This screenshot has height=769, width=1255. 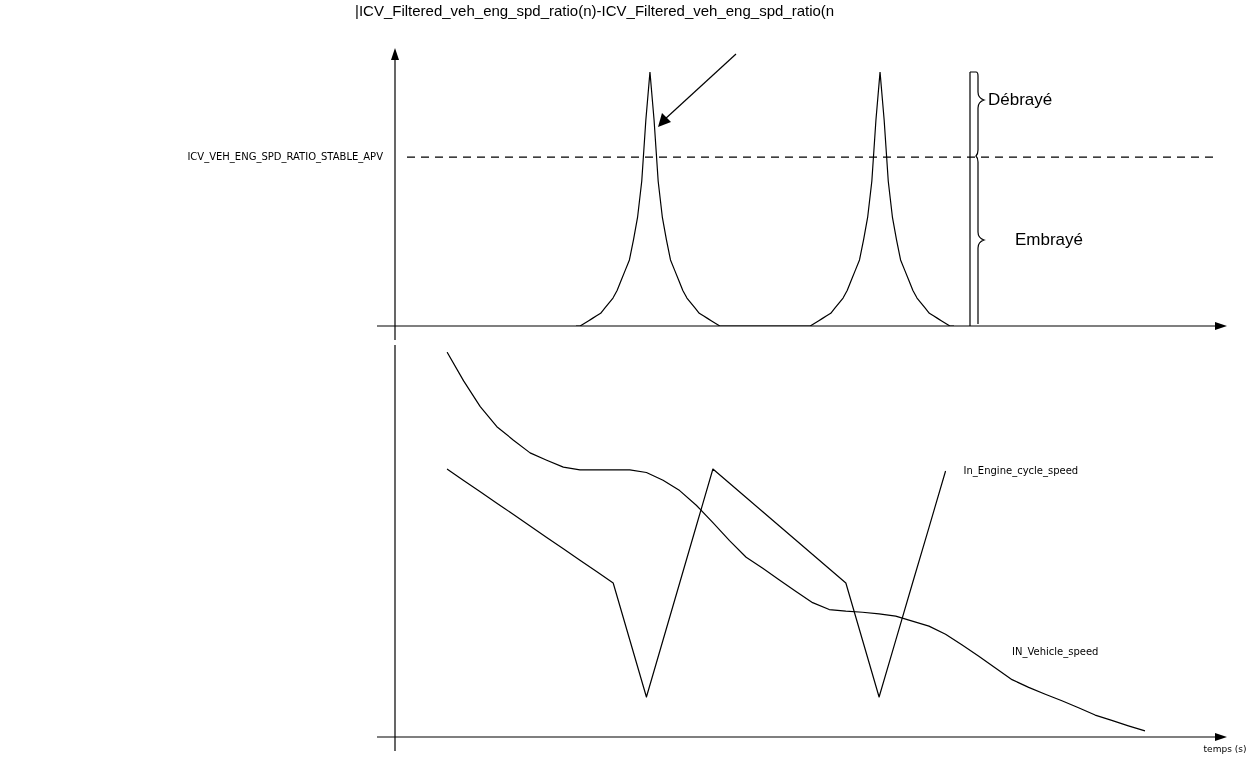 I want to click on text: Débrayé, so click(x=1020, y=99).